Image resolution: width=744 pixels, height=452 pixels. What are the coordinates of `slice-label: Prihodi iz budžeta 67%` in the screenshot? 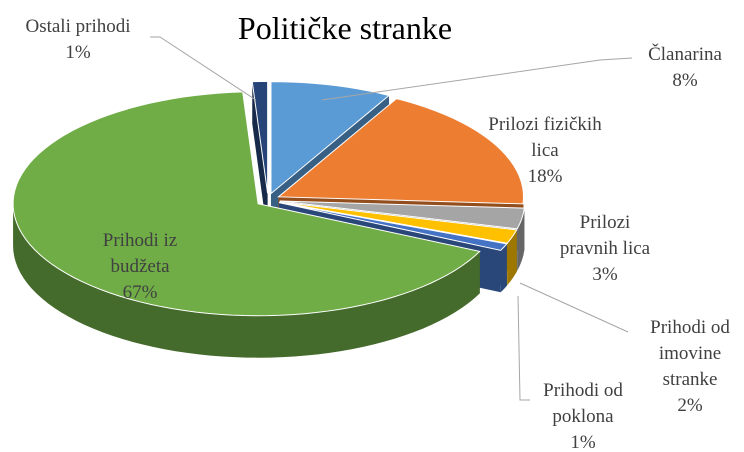 It's located at (140, 267).